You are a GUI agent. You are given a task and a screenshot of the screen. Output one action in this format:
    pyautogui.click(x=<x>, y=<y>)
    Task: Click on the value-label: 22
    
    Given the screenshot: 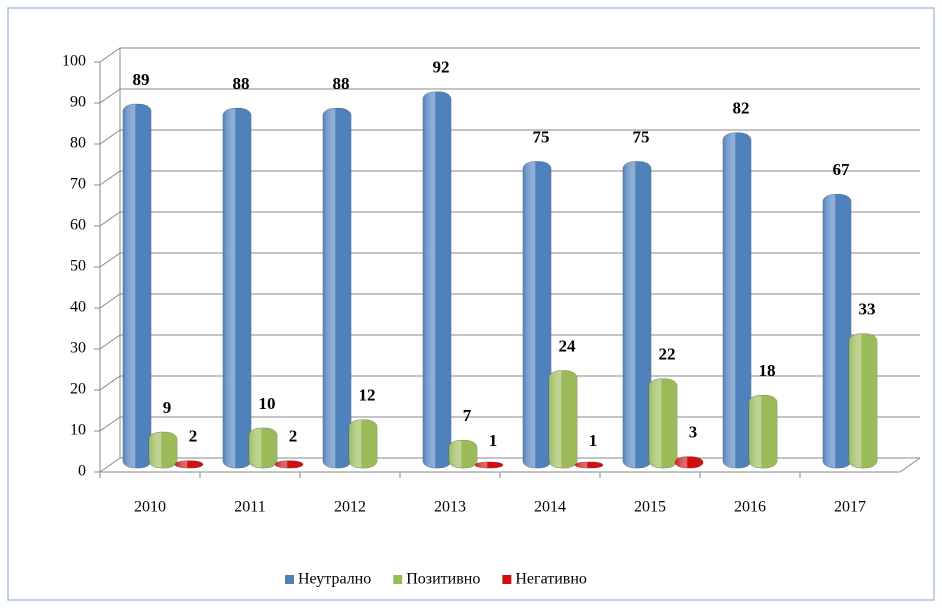 What is the action you would take?
    pyautogui.click(x=667, y=354)
    